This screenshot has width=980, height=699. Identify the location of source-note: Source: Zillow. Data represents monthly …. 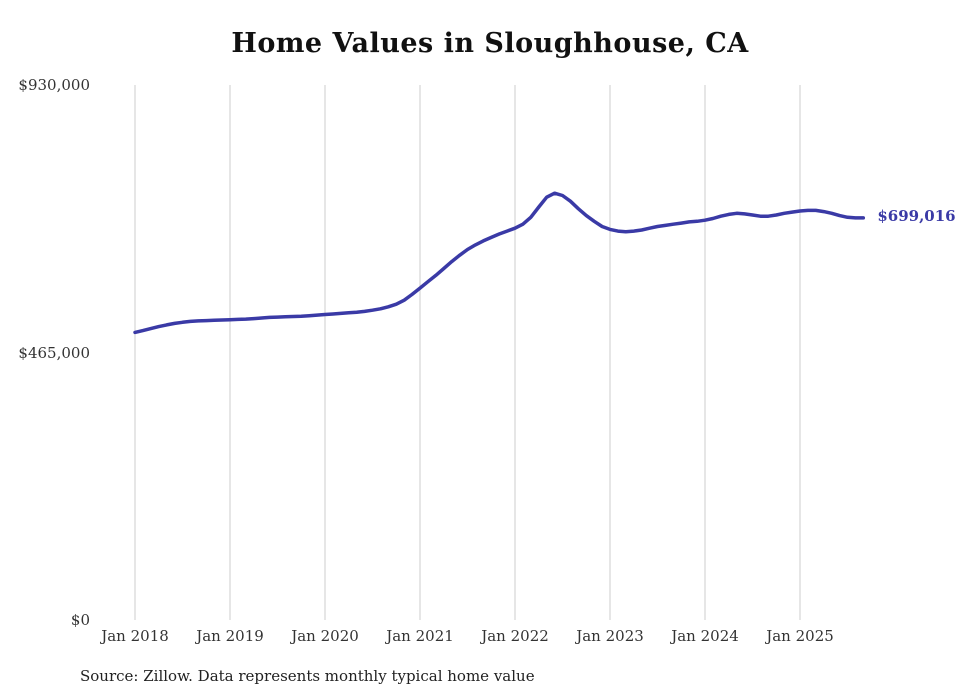
(307, 676).